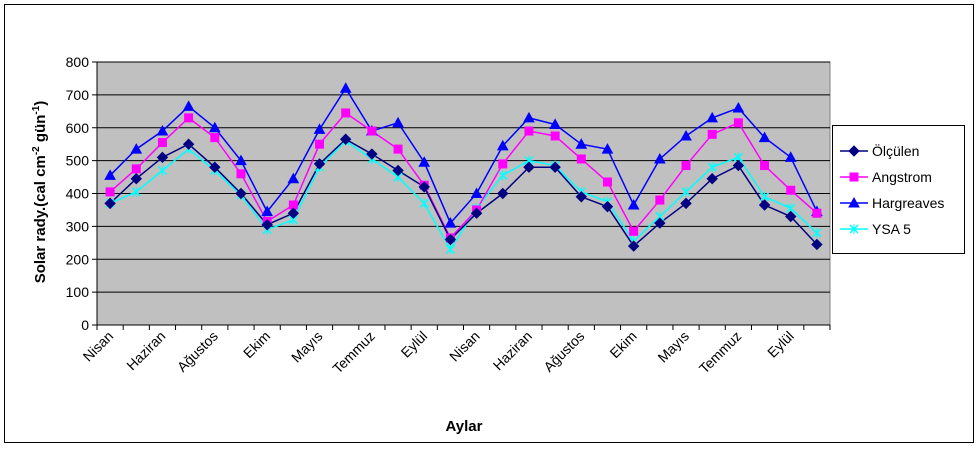 Image resolution: width=978 pixels, height=452 pixels. What do you see at coordinates (36, 109) in the screenshot?
I see `y-axis-title-sup2: -1` at bounding box center [36, 109].